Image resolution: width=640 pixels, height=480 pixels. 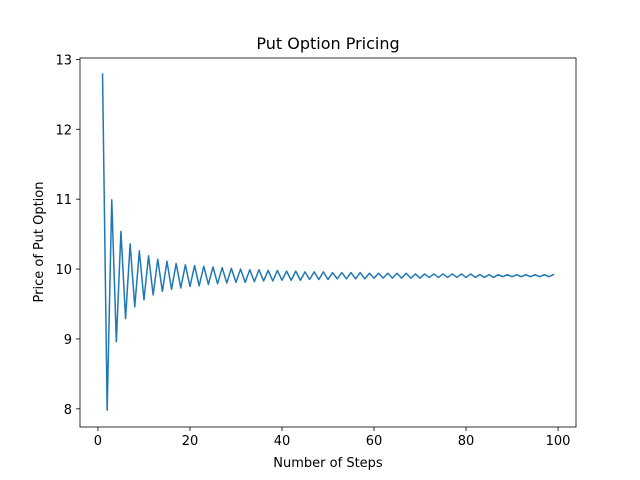 I want to click on x-tick-label-100: 100, so click(x=558, y=441).